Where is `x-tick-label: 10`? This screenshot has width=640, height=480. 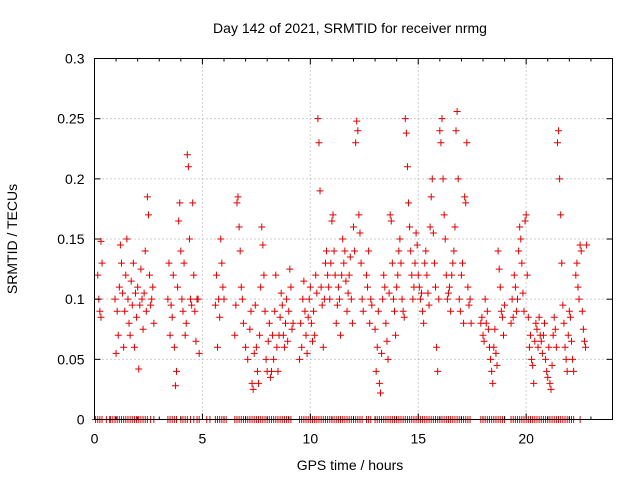 x-tick-label: 10 is located at coordinates (311, 439).